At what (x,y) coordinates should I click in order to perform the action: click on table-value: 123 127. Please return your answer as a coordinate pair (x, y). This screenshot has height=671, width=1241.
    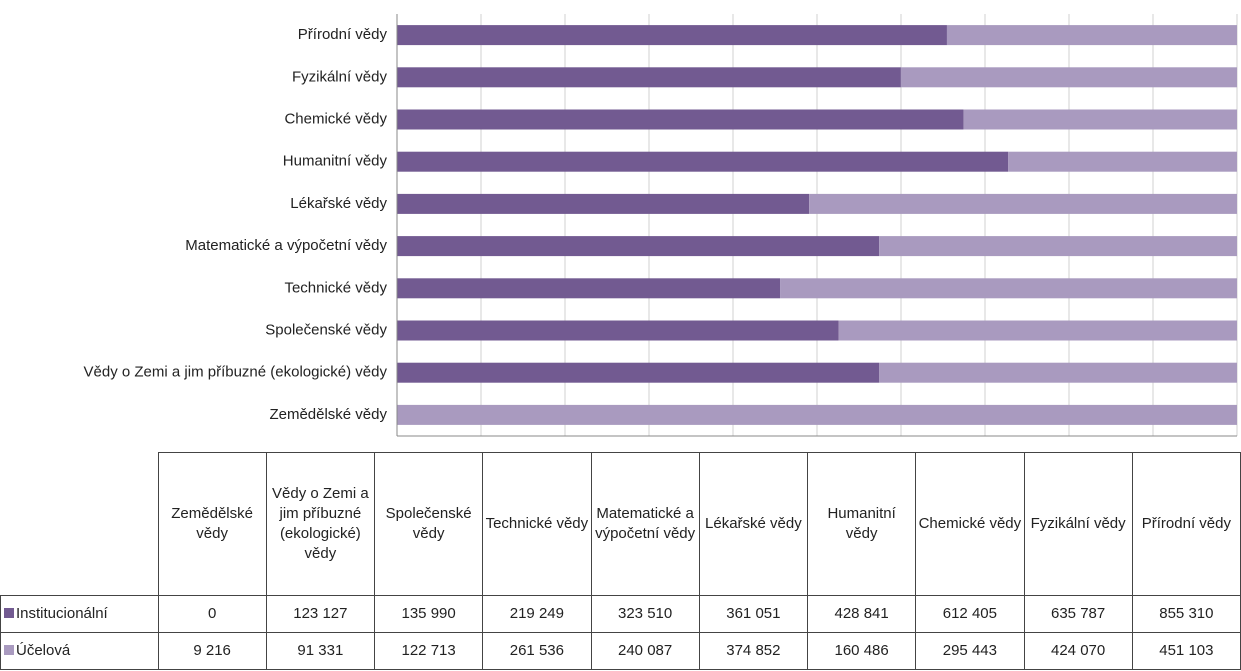
    Looking at the image, I should click on (320, 614).